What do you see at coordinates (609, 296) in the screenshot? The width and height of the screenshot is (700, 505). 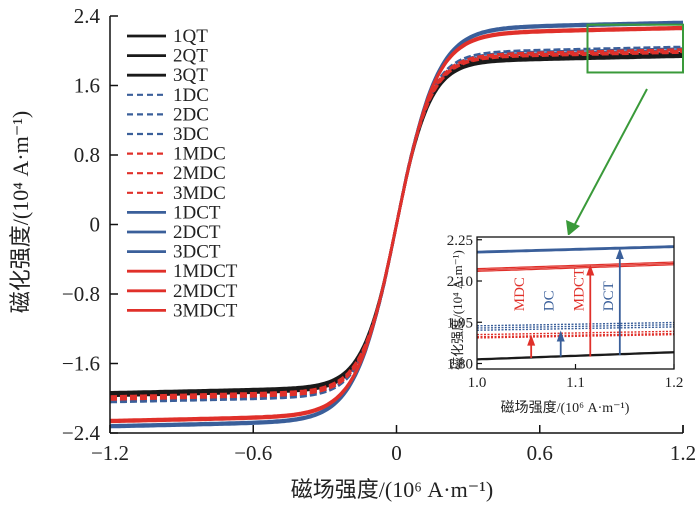 I see `annotation-label-dct: DCT` at bounding box center [609, 296].